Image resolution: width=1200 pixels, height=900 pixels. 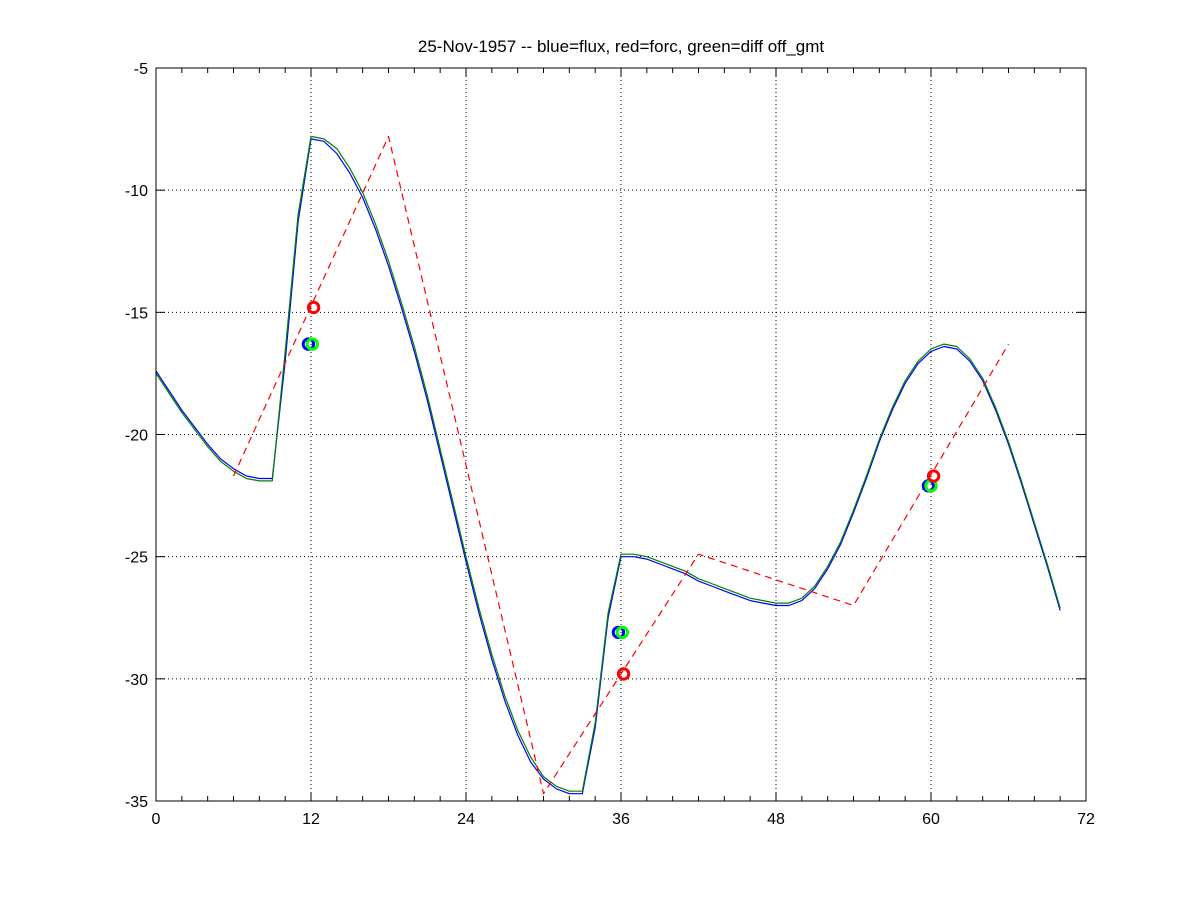 I want to click on y-tick-label: -25, so click(x=136, y=558).